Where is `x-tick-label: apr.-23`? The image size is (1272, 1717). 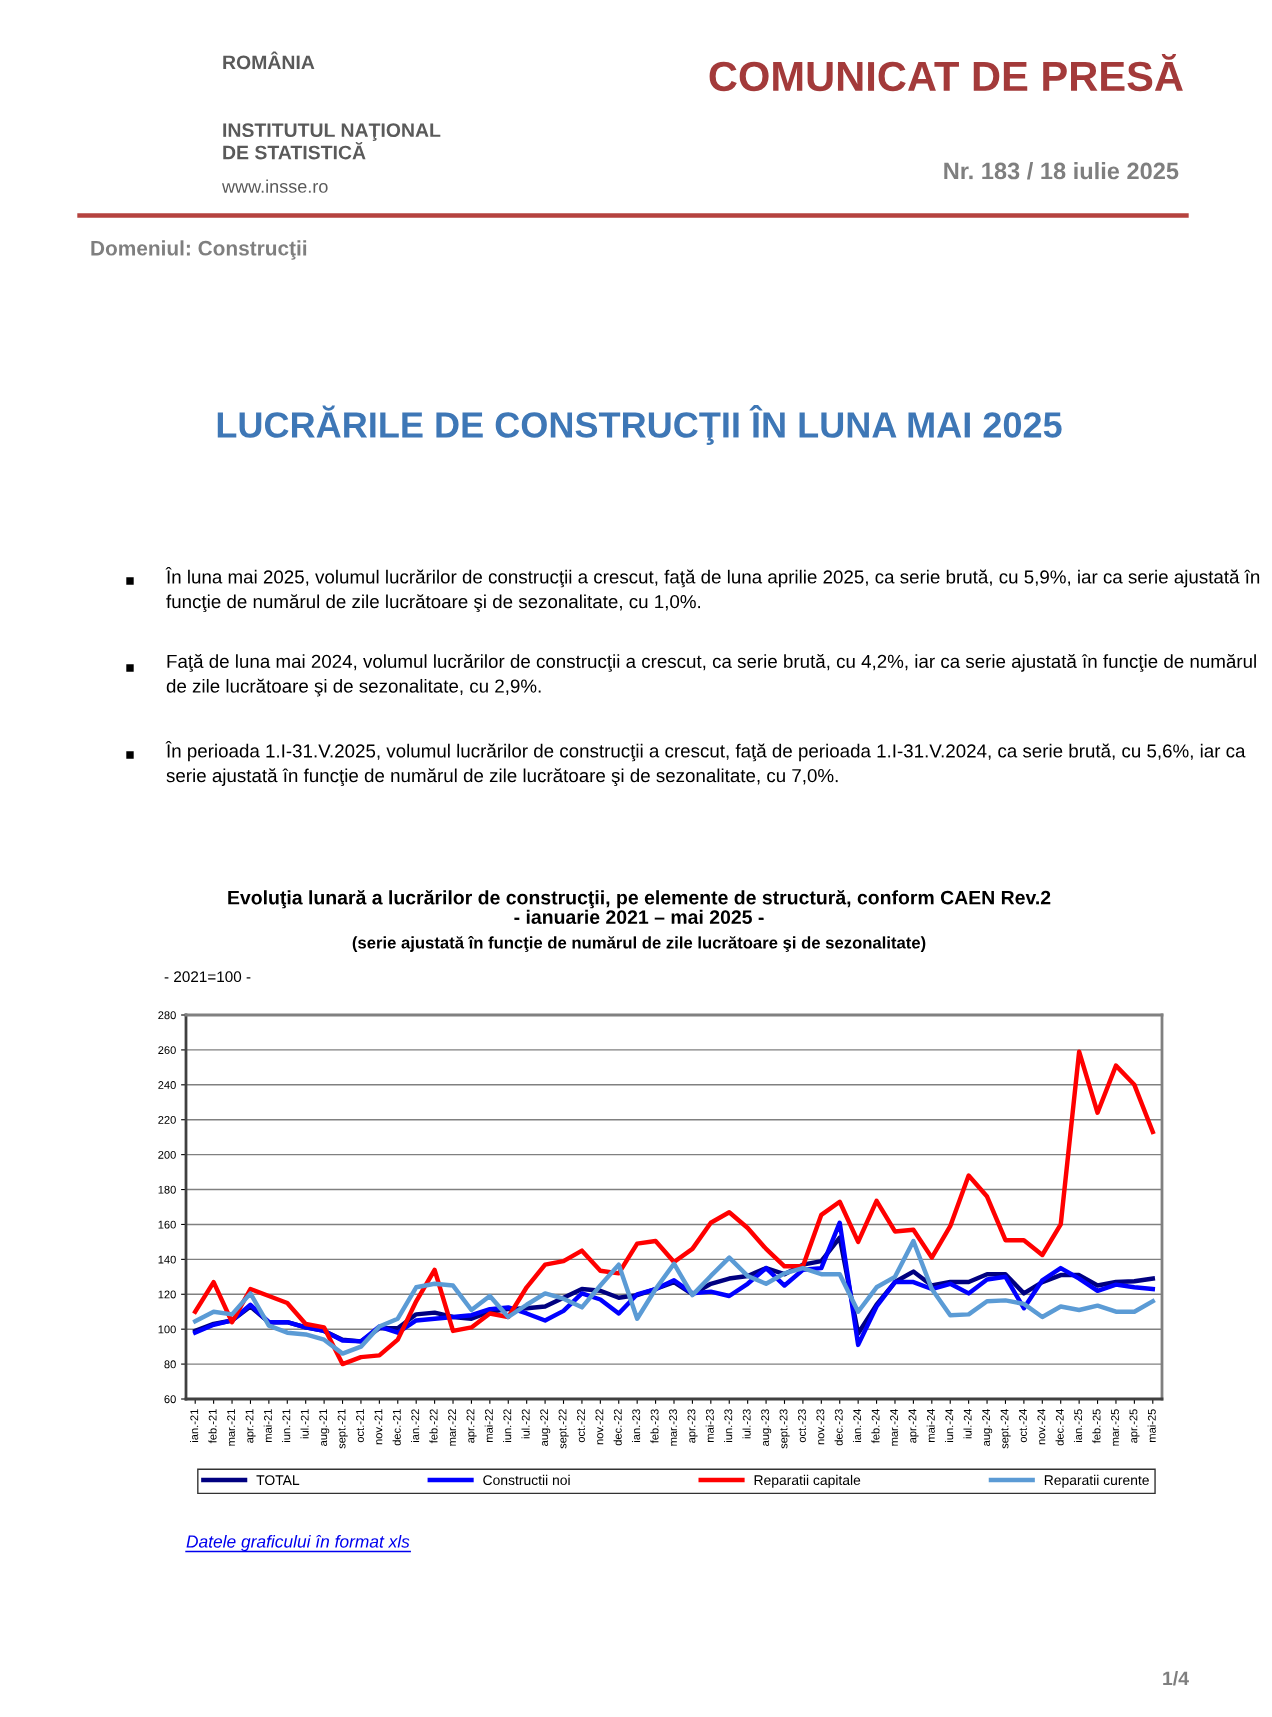
x-tick-label: apr.-23 is located at coordinates (692, 1426).